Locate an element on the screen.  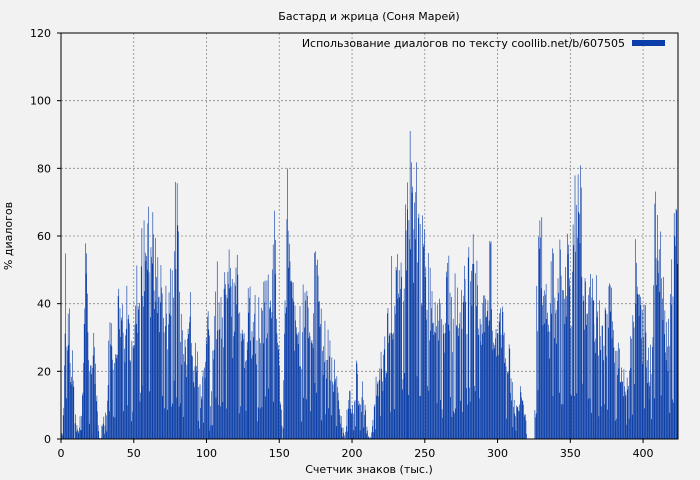
x-tick-label: 200 is located at coordinates (352, 453).